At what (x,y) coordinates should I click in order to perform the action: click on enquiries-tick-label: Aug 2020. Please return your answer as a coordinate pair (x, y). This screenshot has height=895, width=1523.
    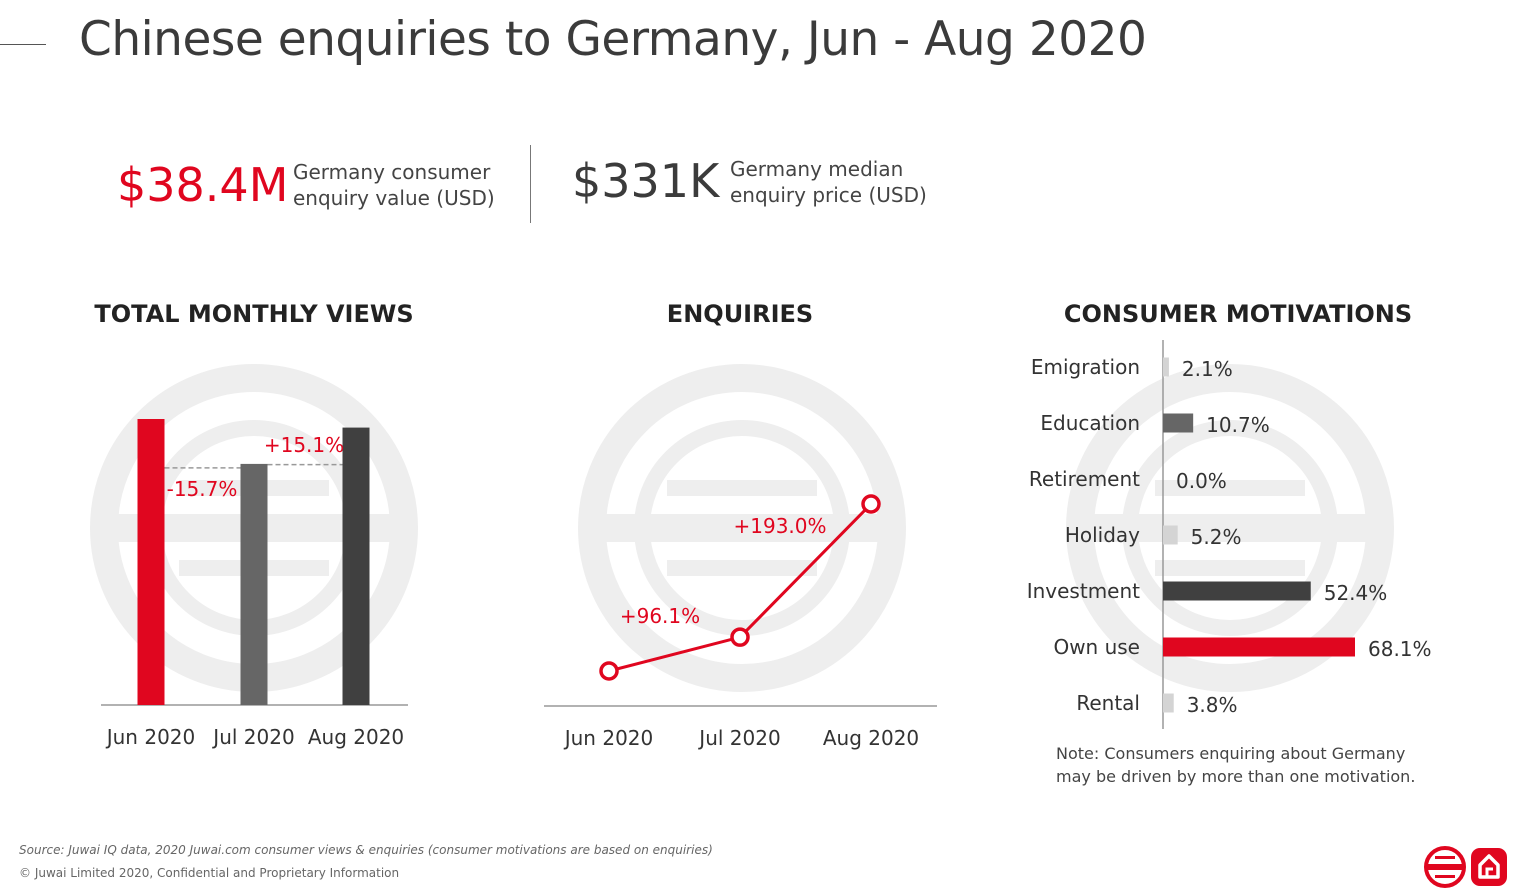
    Looking at the image, I should click on (871, 738).